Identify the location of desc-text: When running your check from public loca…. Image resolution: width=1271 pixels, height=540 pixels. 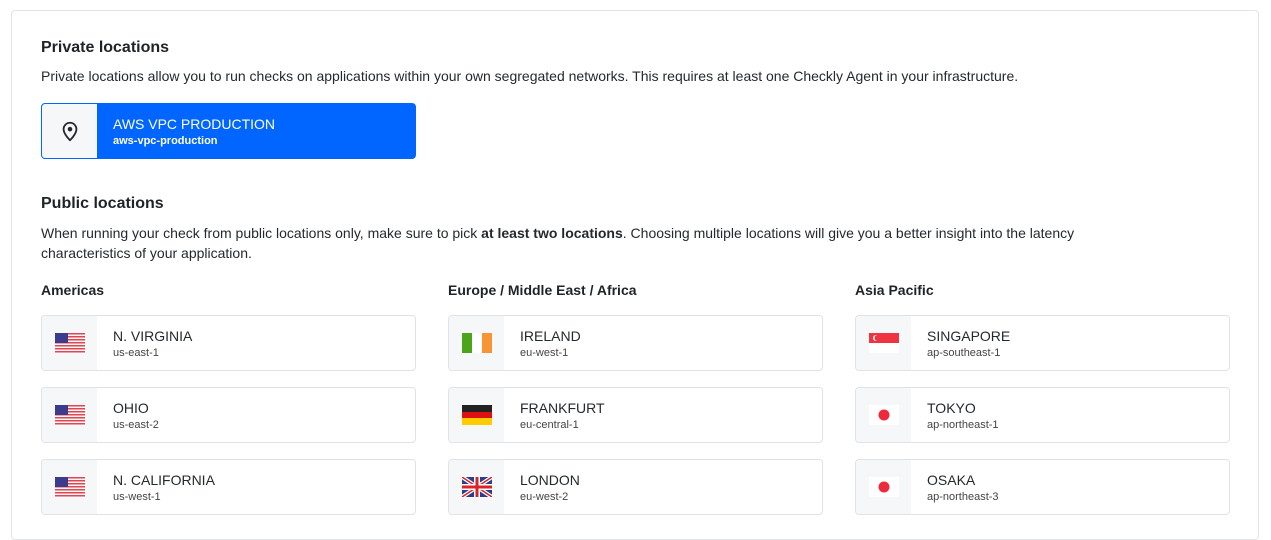
(261, 233).